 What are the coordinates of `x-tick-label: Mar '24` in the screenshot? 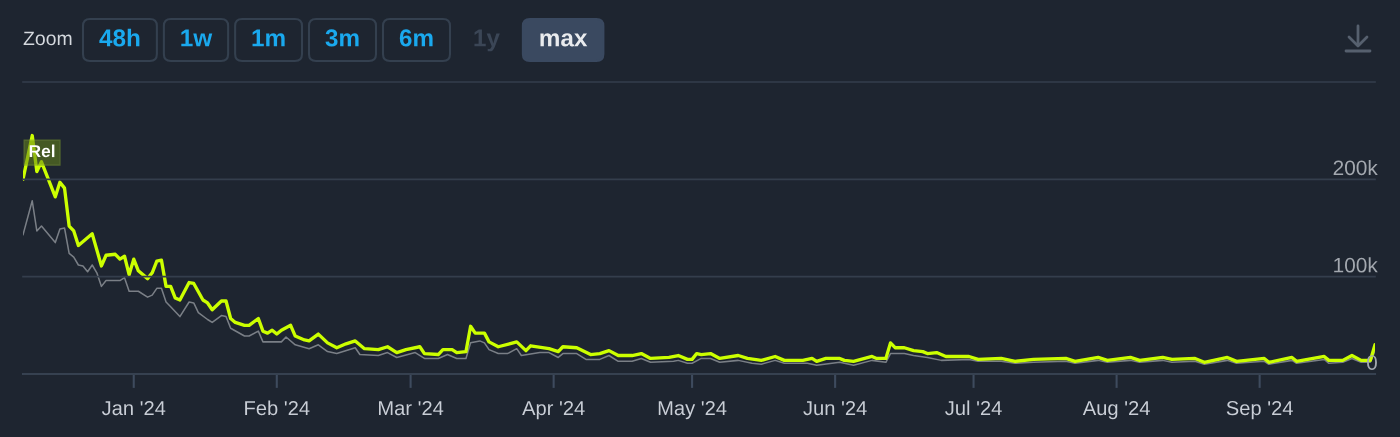 It's located at (411, 408).